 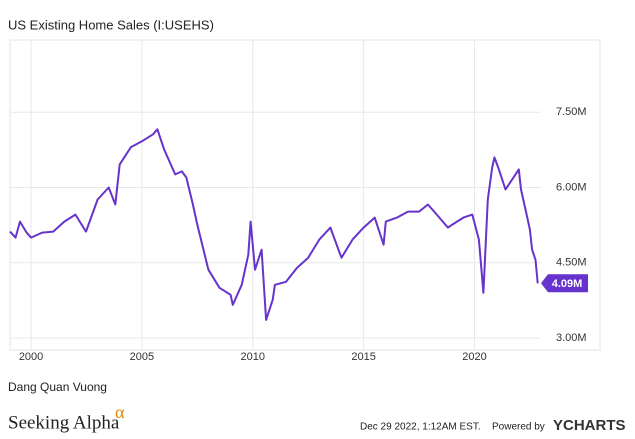 What do you see at coordinates (589, 425) in the screenshot?
I see `provider: YCHARTS` at bounding box center [589, 425].